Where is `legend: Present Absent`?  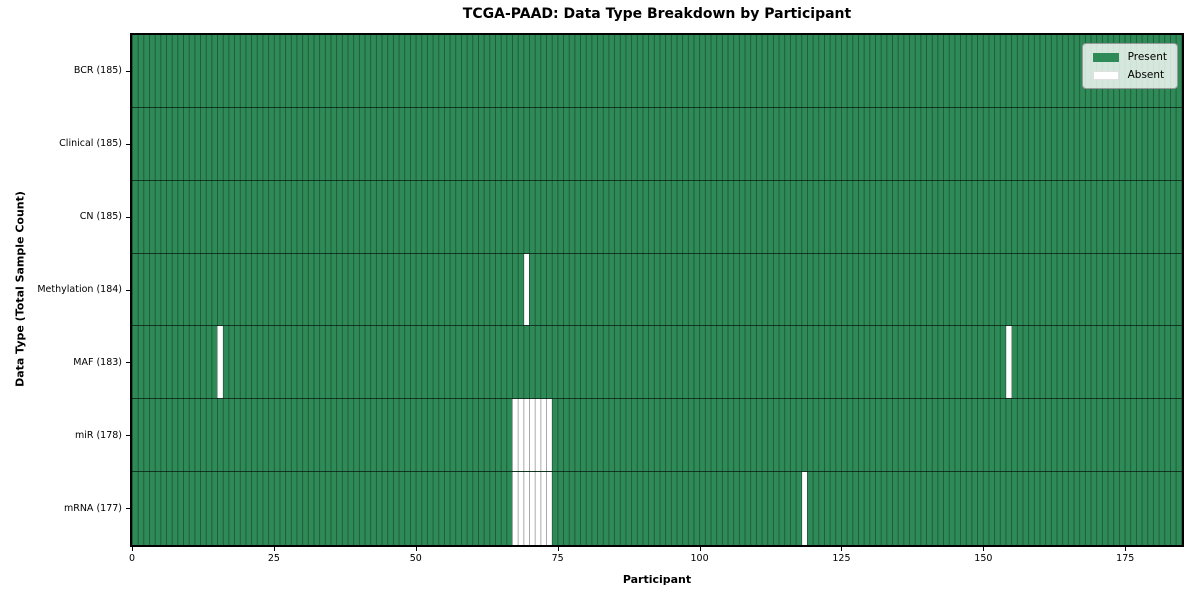 legend: Present Absent is located at coordinates (1129, 66).